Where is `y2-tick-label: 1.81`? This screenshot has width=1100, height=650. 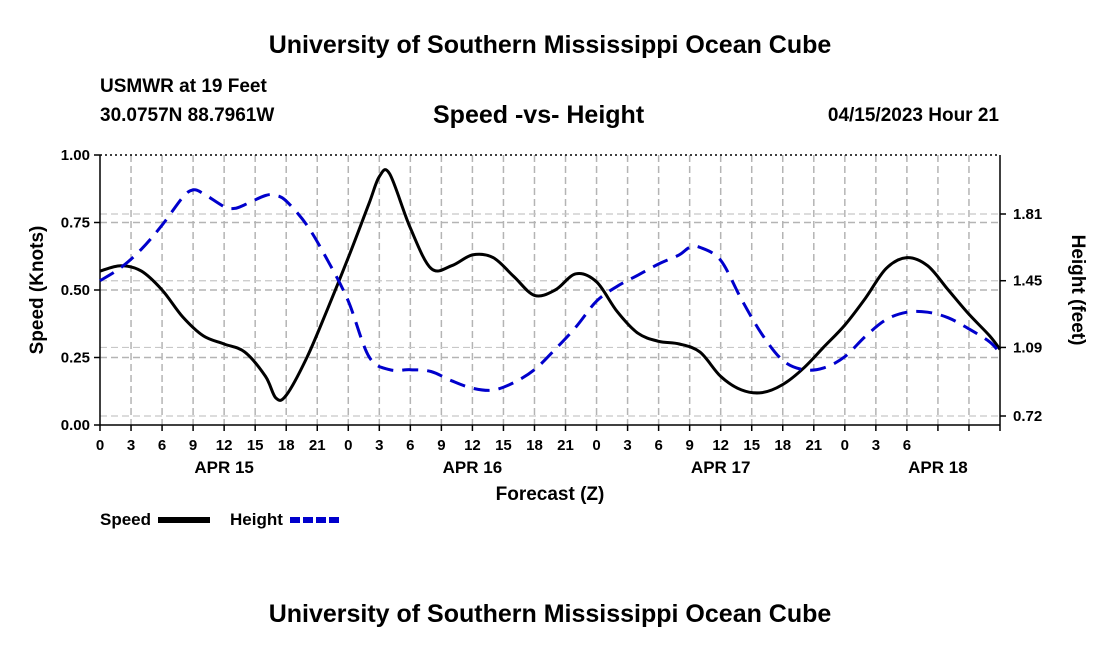
y2-tick-label: 1.81 is located at coordinates (1027, 214).